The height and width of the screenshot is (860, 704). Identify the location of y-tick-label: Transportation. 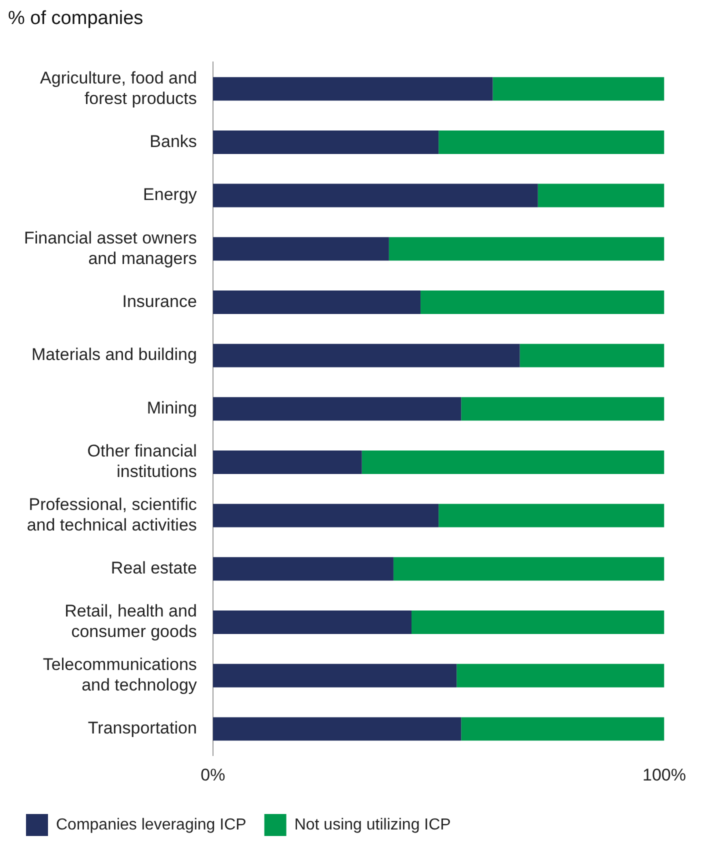
(142, 728).